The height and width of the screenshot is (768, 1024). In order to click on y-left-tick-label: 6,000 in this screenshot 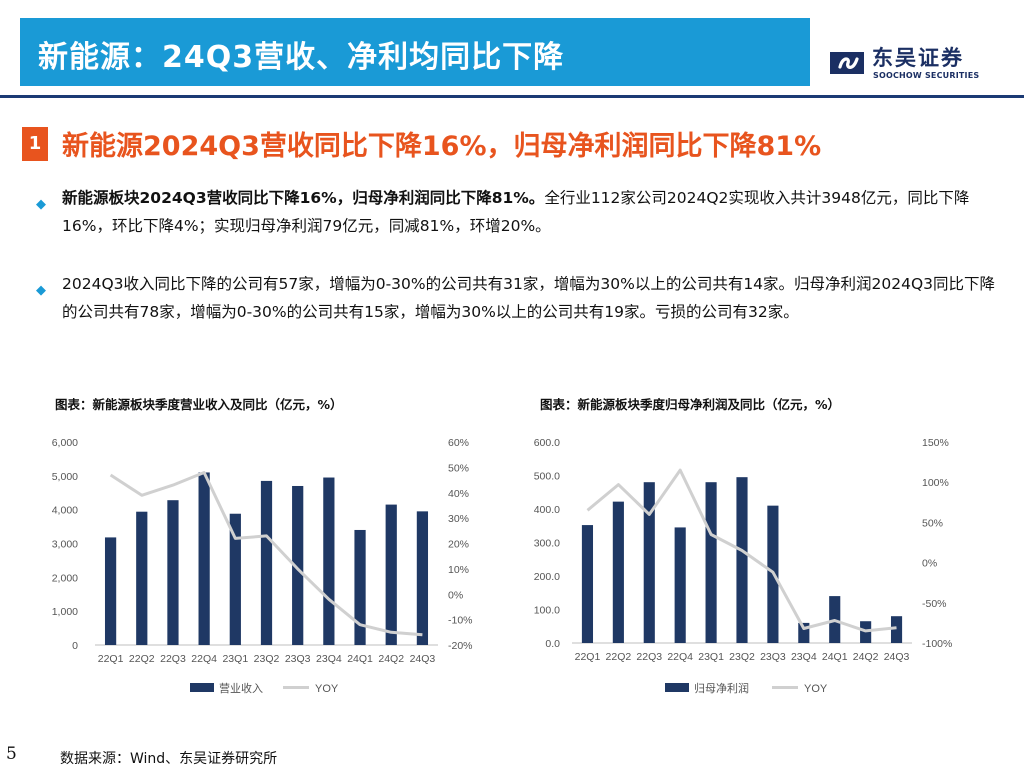, I will do `click(65, 443)`.